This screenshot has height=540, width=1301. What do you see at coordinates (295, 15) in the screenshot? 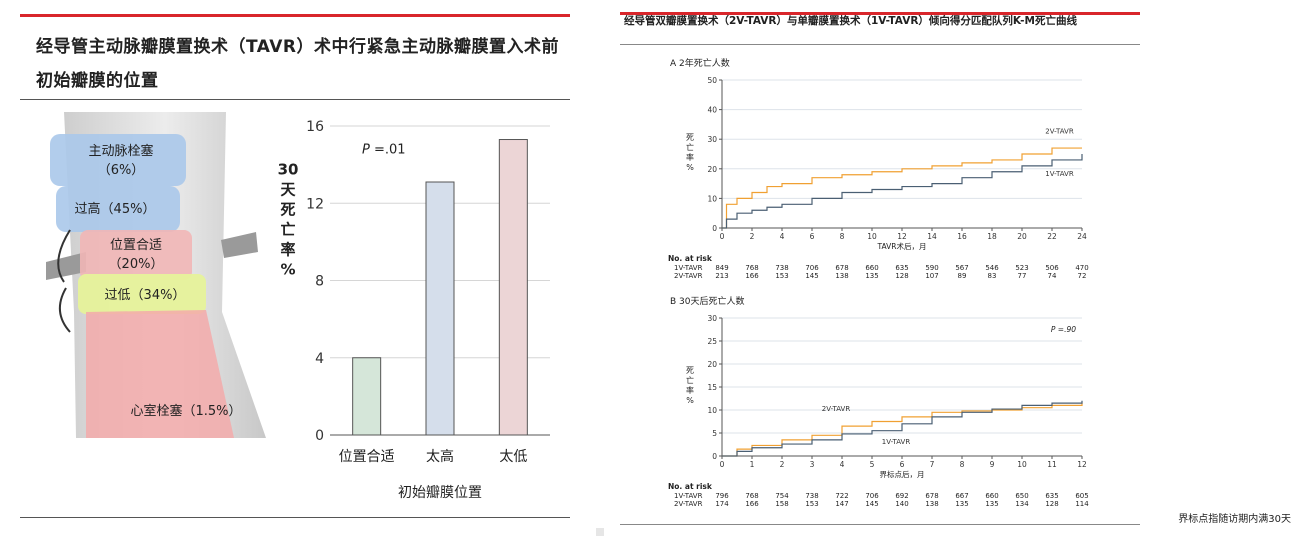
I see `left-top-rule` at bounding box center [295, 15].